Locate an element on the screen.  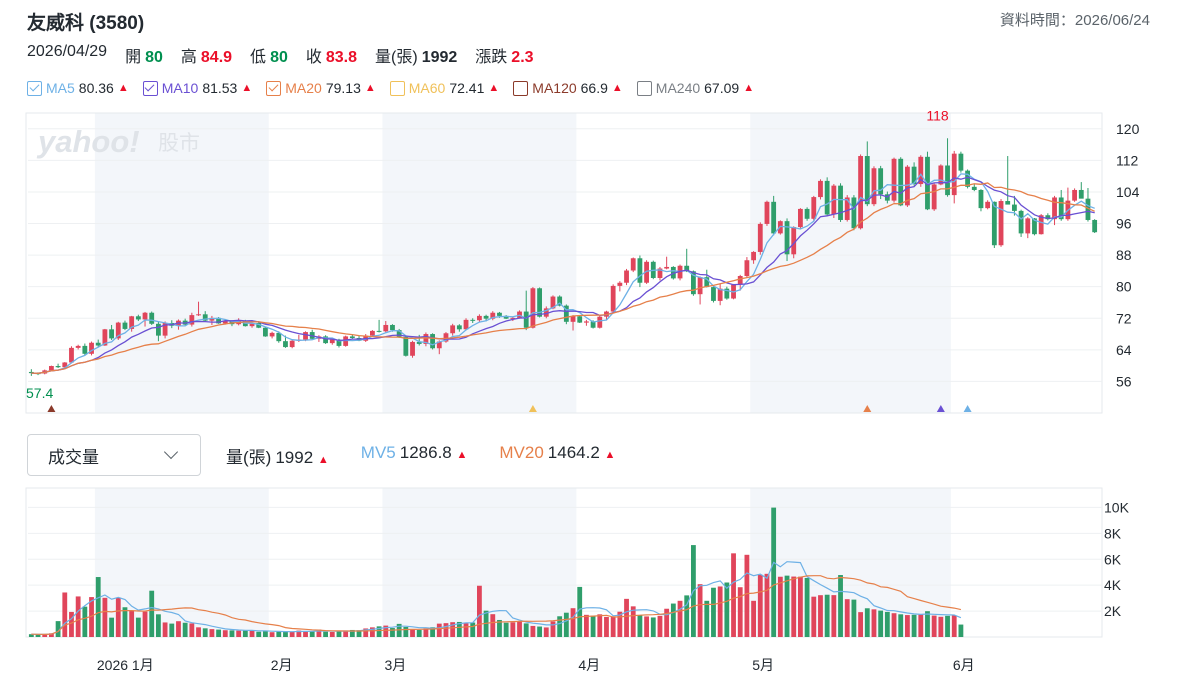
mv5-value: 1286.8 is located at coordinates (425, 452).